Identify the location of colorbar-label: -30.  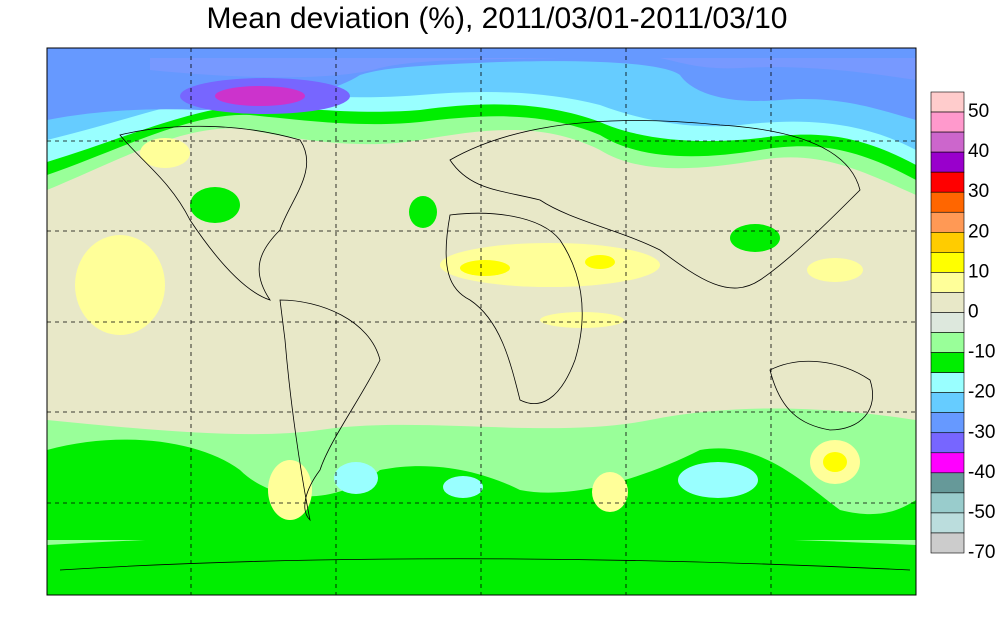
(981, 432).